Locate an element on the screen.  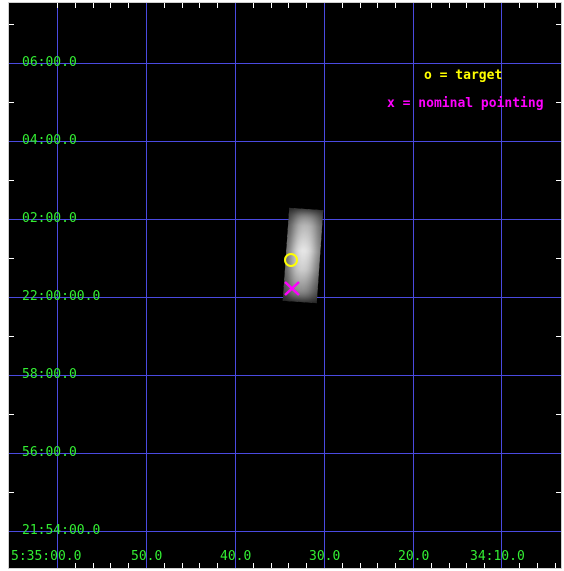
target-marker is located at coordinates (291, 260).